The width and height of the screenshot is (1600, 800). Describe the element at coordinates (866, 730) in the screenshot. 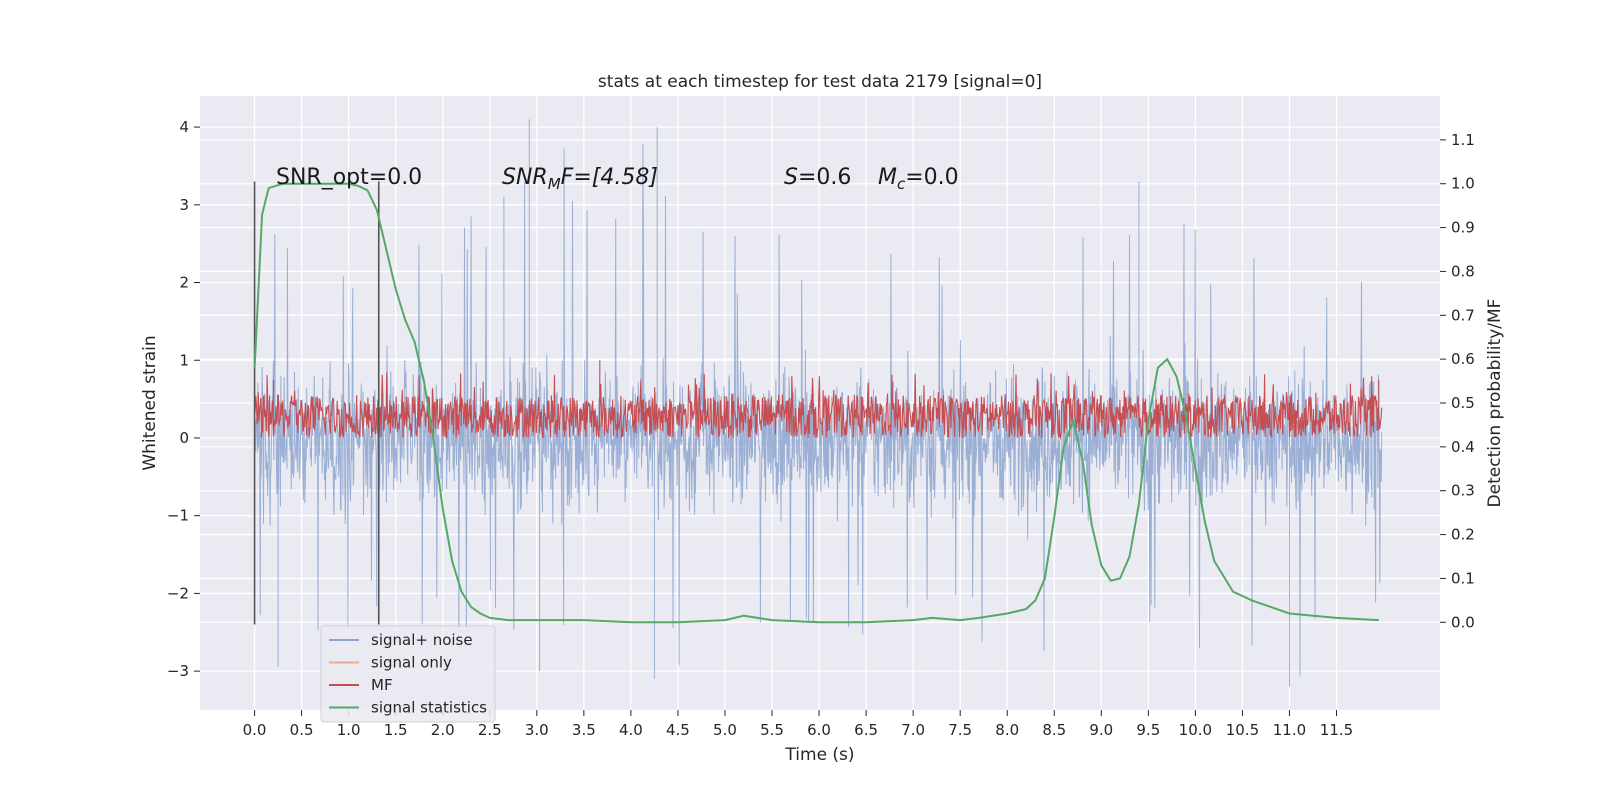

I see `x-tick-label: 6.5` at that location.